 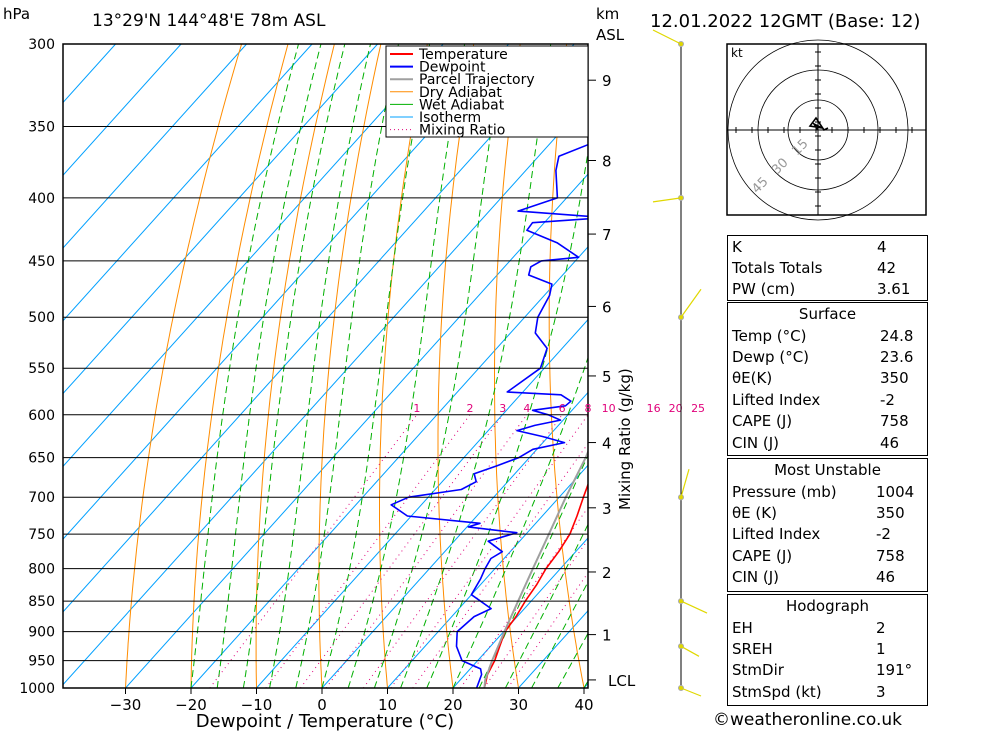 I want to click on pressure-tick-label: 750, so click(x=41, y=535).